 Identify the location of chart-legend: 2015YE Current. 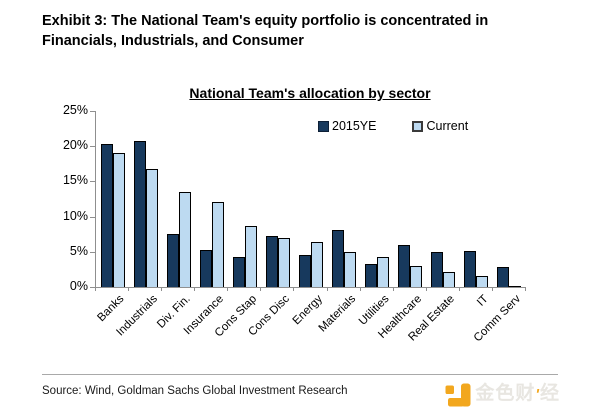
(393, 126).